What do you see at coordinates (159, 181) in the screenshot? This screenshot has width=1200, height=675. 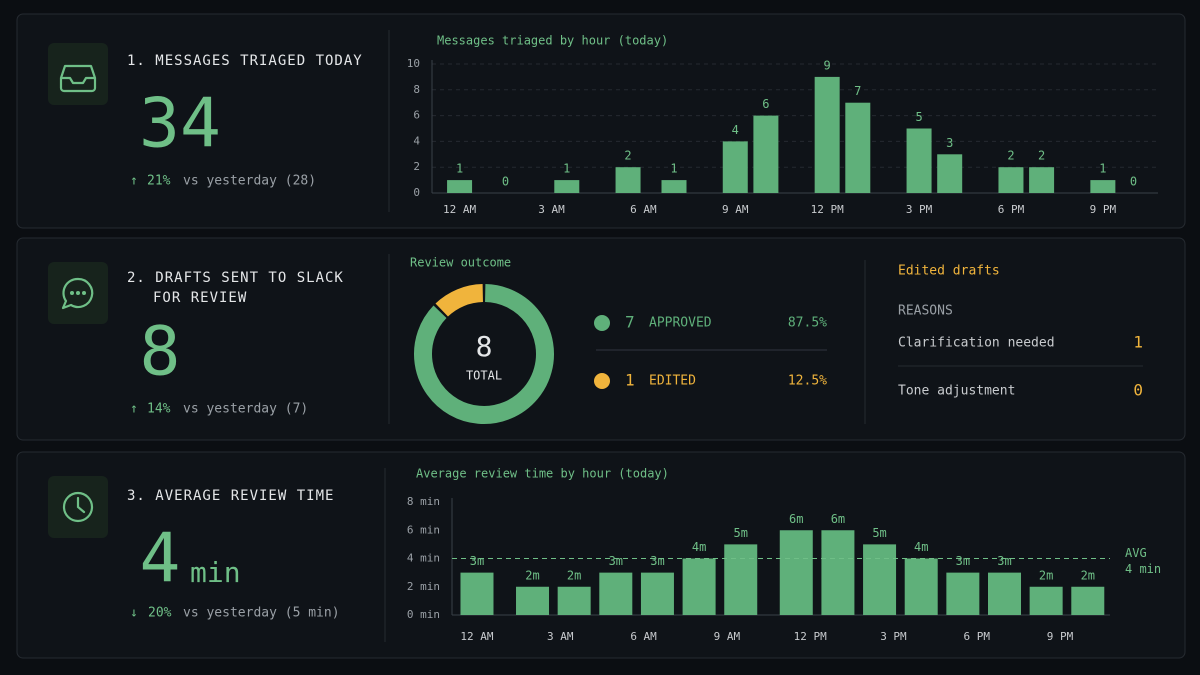 I see `kpi-change: 21%` at bounding box center [159, 181].